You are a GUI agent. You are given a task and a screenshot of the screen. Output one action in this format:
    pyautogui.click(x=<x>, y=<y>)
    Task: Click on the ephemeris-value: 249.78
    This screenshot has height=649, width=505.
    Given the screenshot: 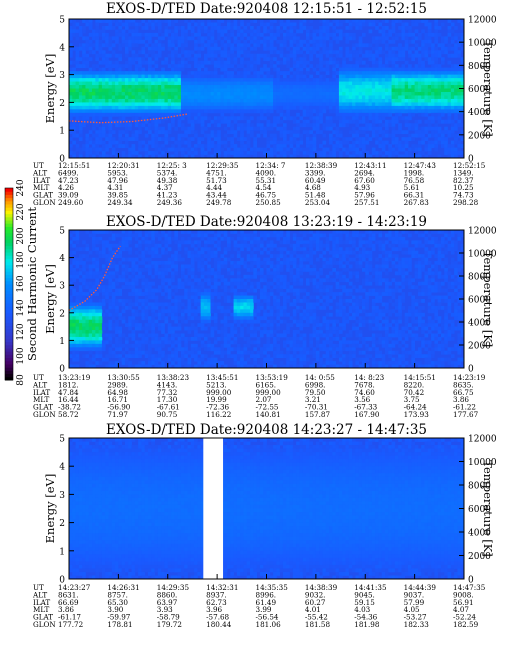 What is the action you would take?
    pyautogui.click(x=219, y=202)
    